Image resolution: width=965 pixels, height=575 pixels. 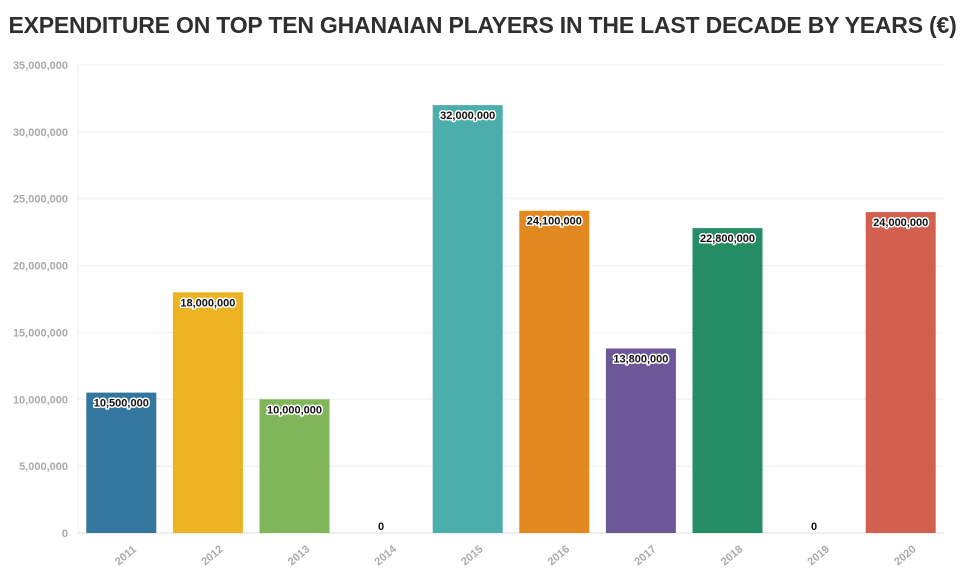 I want to click on x-axis-ticks: 2011 2012 2013 2014 2015 2016 2017 2018 2019 2020, so click(x=516, y=555).